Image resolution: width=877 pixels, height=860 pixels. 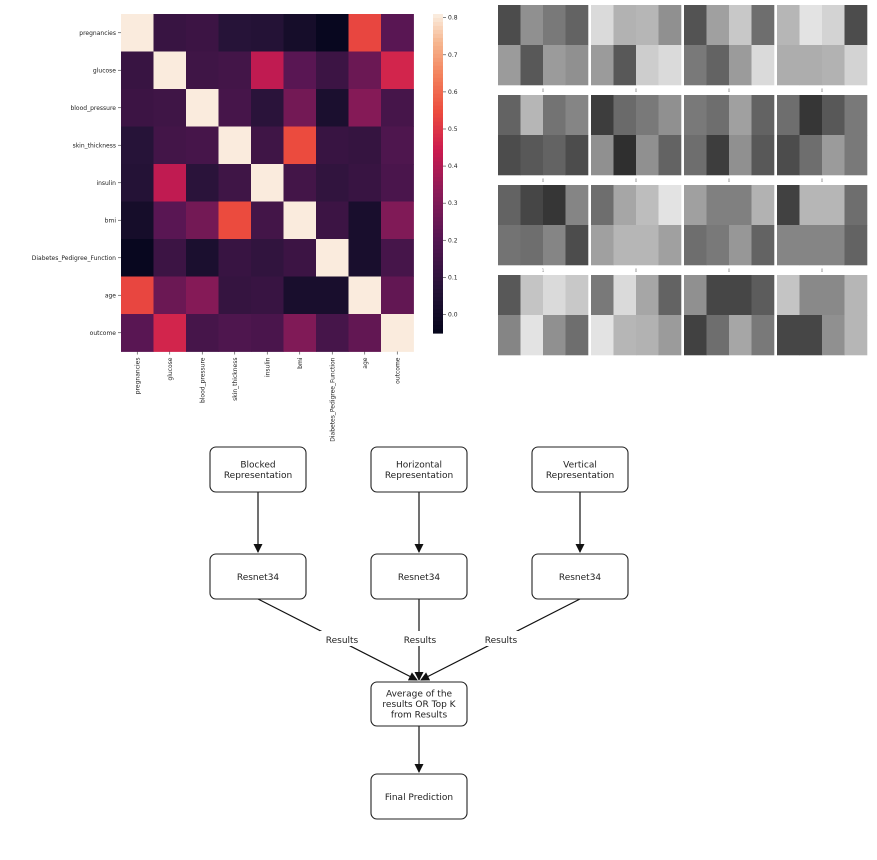 I want to click on node-resnet34-3-label: Resnet34, so click(x=580, y=578).